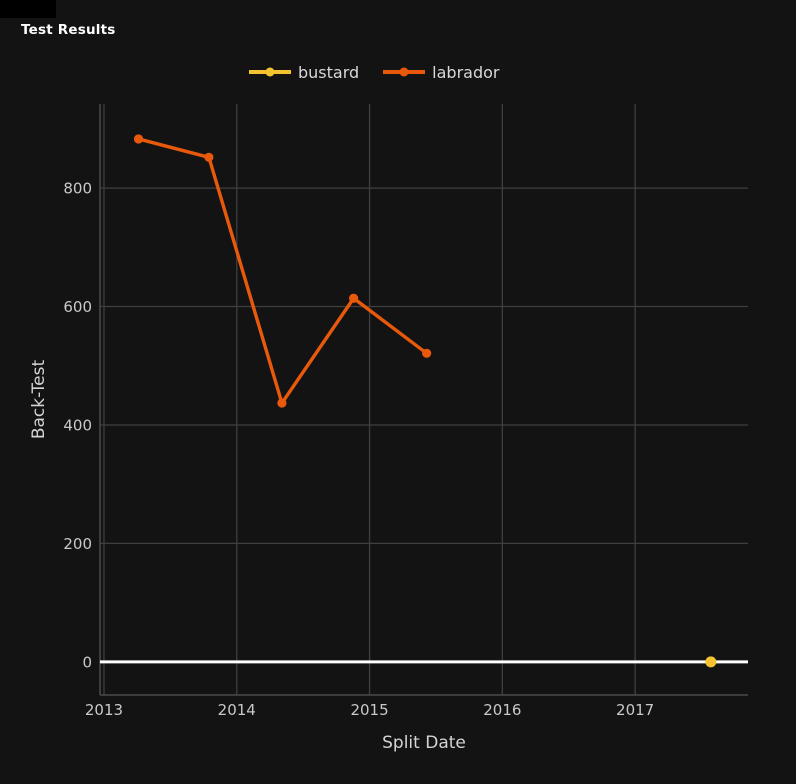  I want to click on legend-marker-bustard-icon, so click(270, 72).